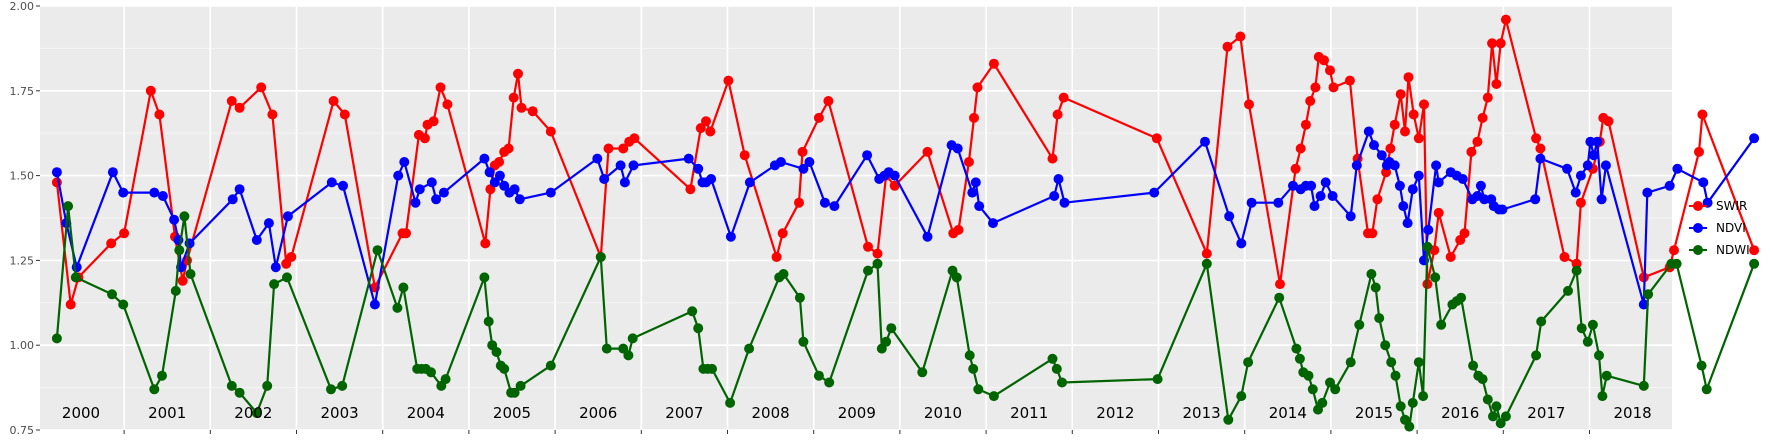  Describe the element at coordinates (1115, 413) in the screenshot. I see `year-label: 2012` at that location.